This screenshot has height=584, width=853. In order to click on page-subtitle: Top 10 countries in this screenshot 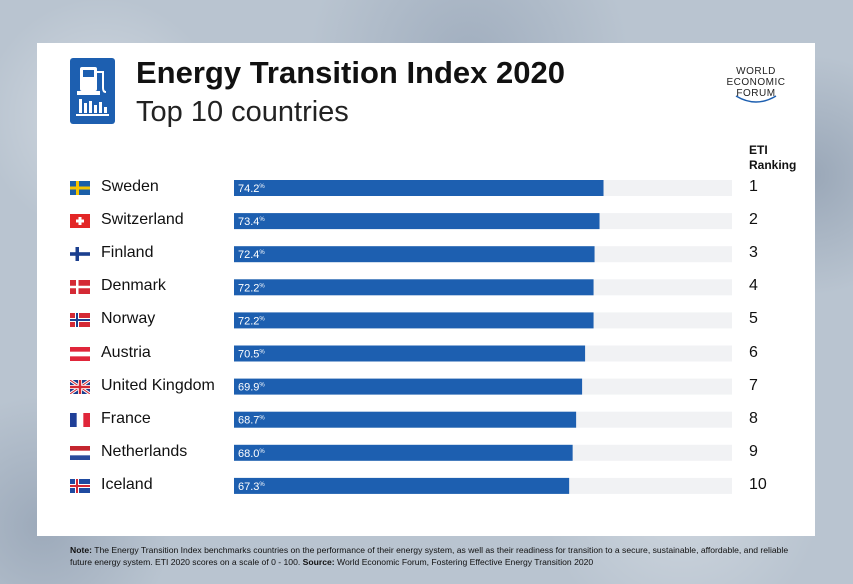, I will do `click(242, 112)`.